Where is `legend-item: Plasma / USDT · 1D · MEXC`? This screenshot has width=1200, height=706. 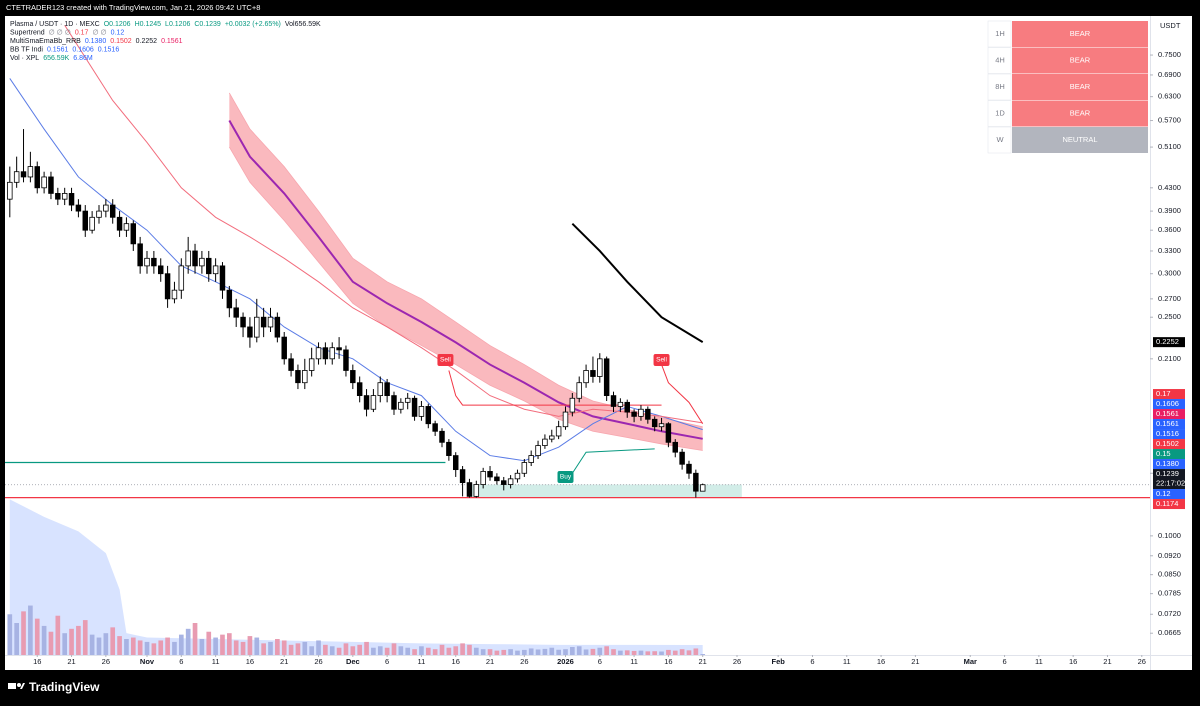
legend-item: Plasma / USDT · 1D · MEXC is located at coordinates (55, 24).